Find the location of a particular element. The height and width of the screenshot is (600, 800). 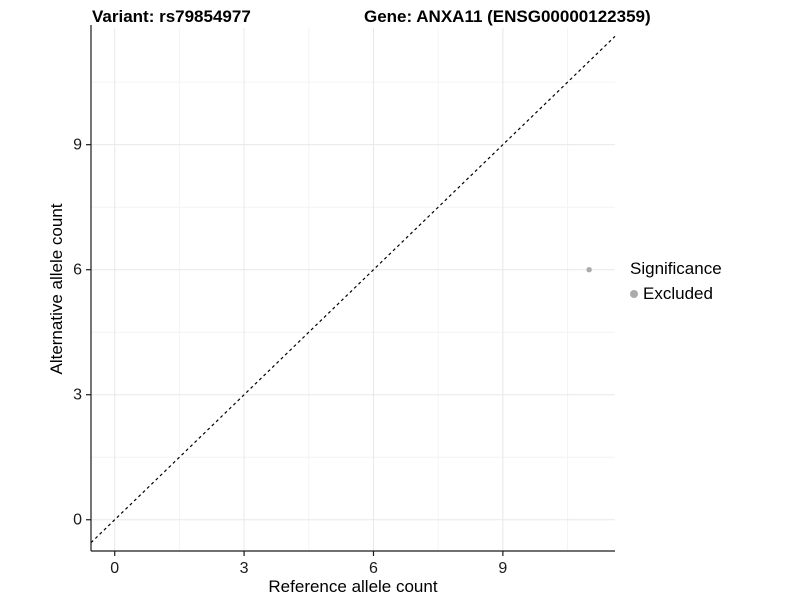

plot-title-variant: Variant: rs79854977 is located at coordinates (171, 16).